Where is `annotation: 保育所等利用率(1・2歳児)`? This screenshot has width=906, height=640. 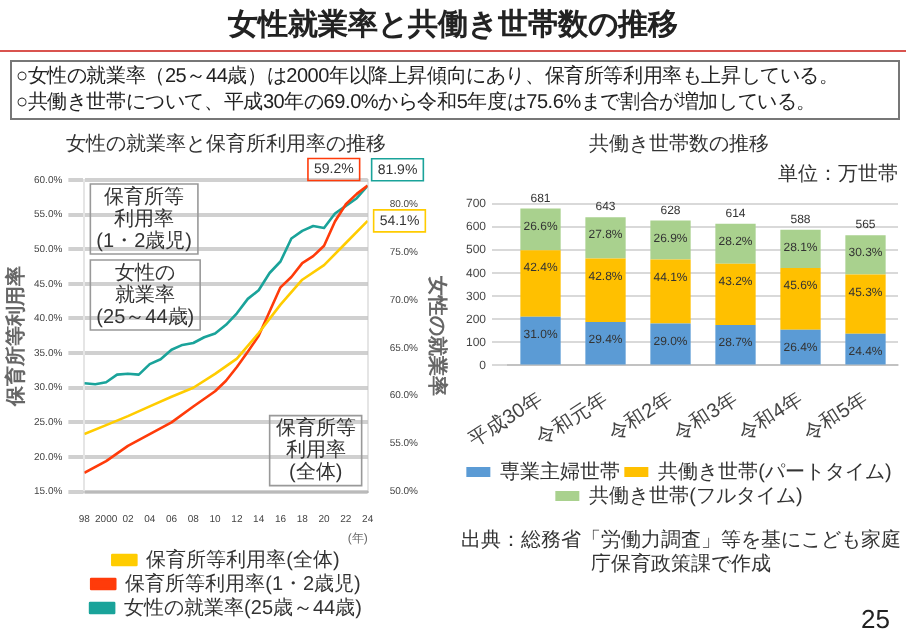
annotation: 保育所等利用率(1・2歳児) is located at coordinates (144, 218).